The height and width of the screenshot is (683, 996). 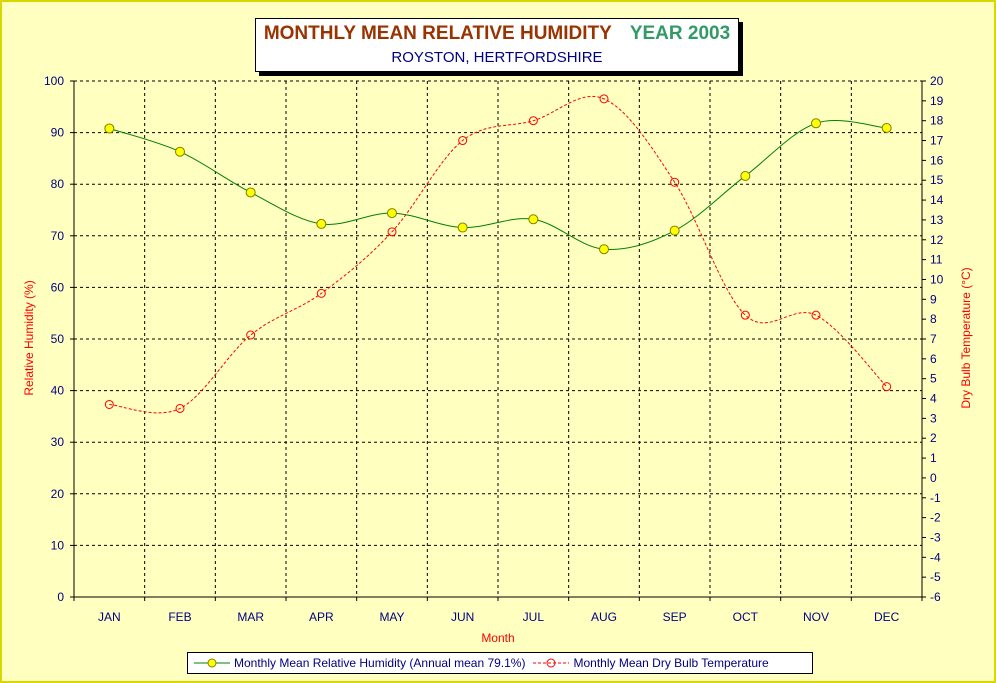 What do you see at coordinates (497, 57) in the screenshot?
I see `chart-subtitle: ROYSTON, HERTFORDSHIRE` at bounding box center [497, 57].